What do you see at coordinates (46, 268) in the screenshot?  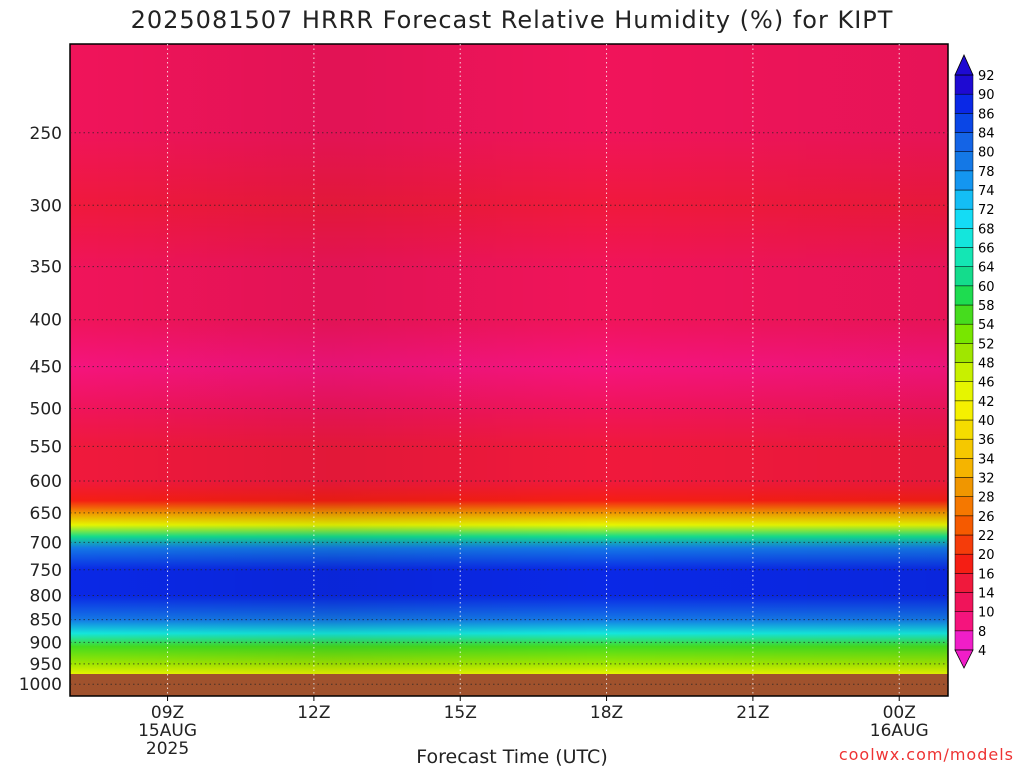 I see `y-tick-label: 350` at bounding box center [46, 268].